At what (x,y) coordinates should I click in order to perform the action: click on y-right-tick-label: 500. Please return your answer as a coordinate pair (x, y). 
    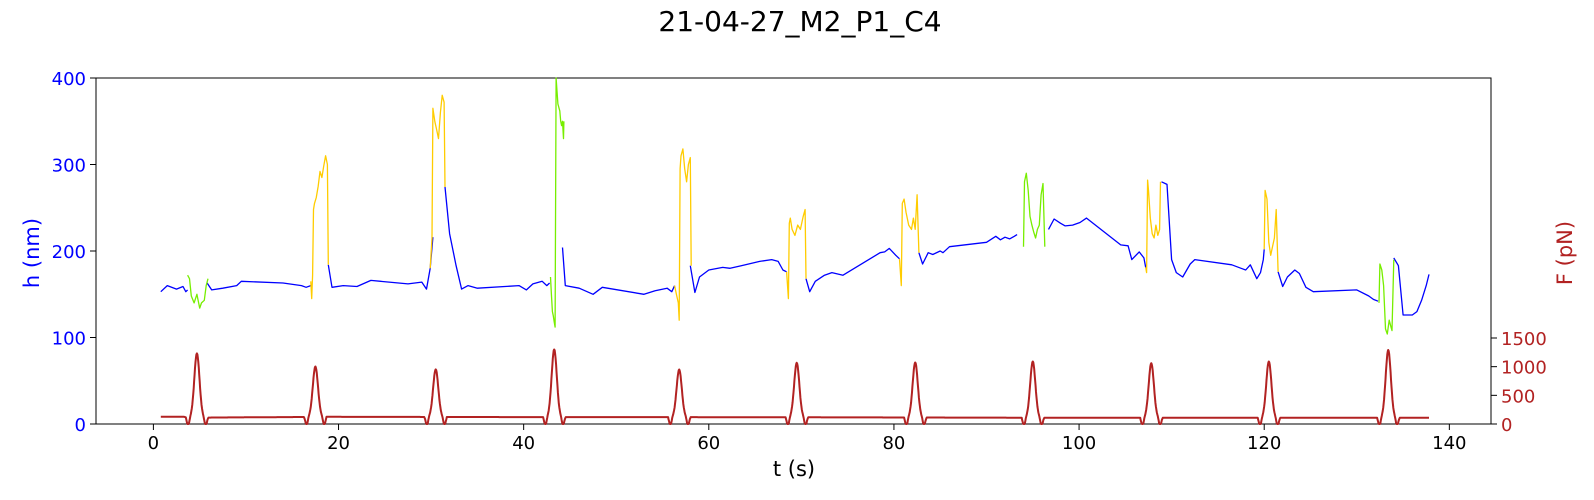
    Looking at the image, I should click on (1518, 396).